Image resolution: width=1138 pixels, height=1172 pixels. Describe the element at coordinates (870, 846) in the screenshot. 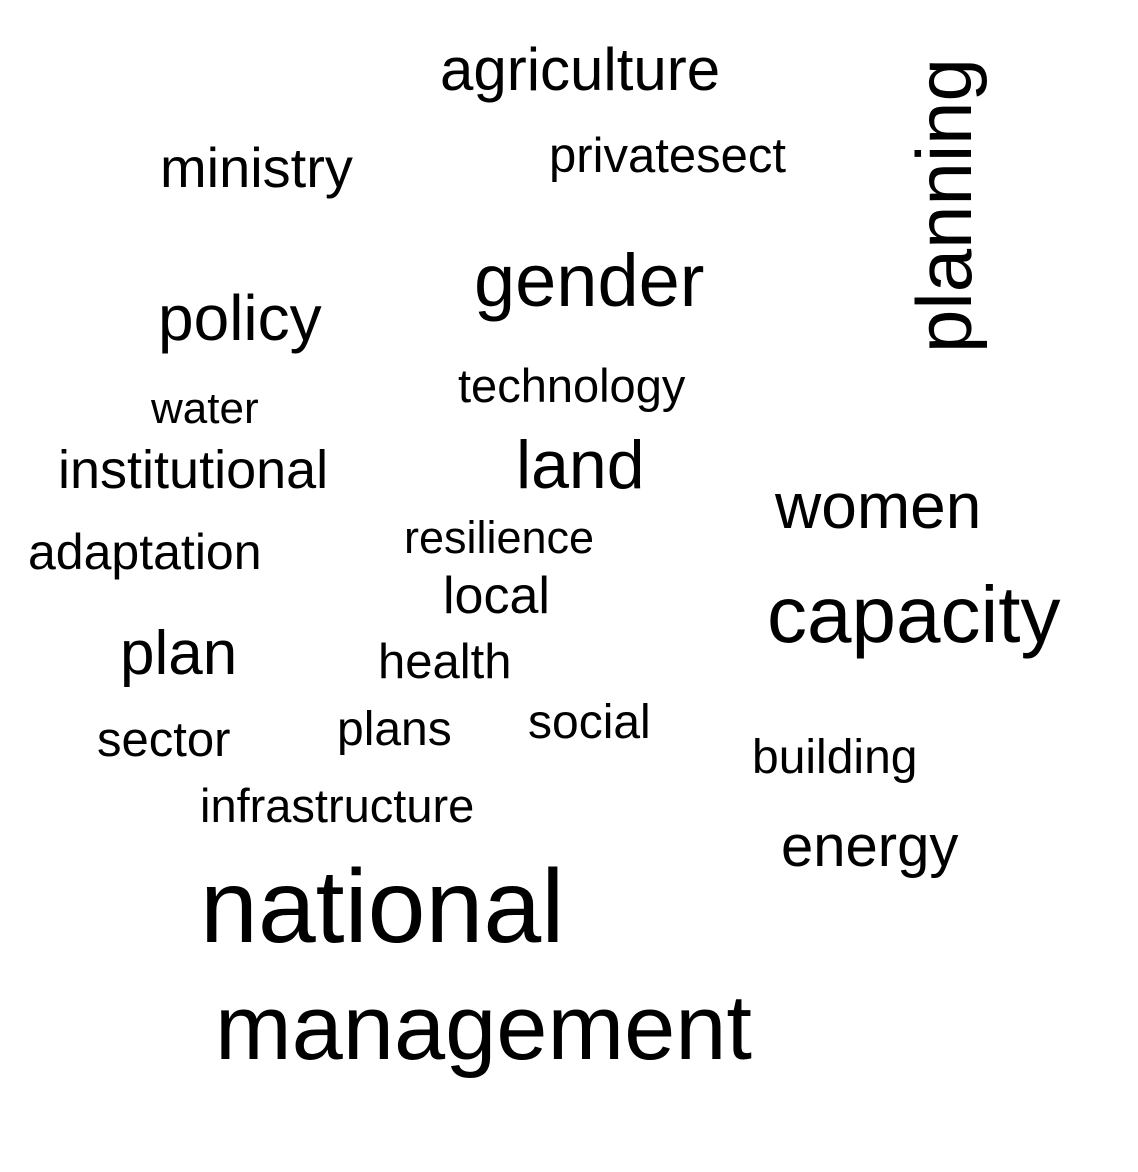

I see `word-energy: energy` at that location.